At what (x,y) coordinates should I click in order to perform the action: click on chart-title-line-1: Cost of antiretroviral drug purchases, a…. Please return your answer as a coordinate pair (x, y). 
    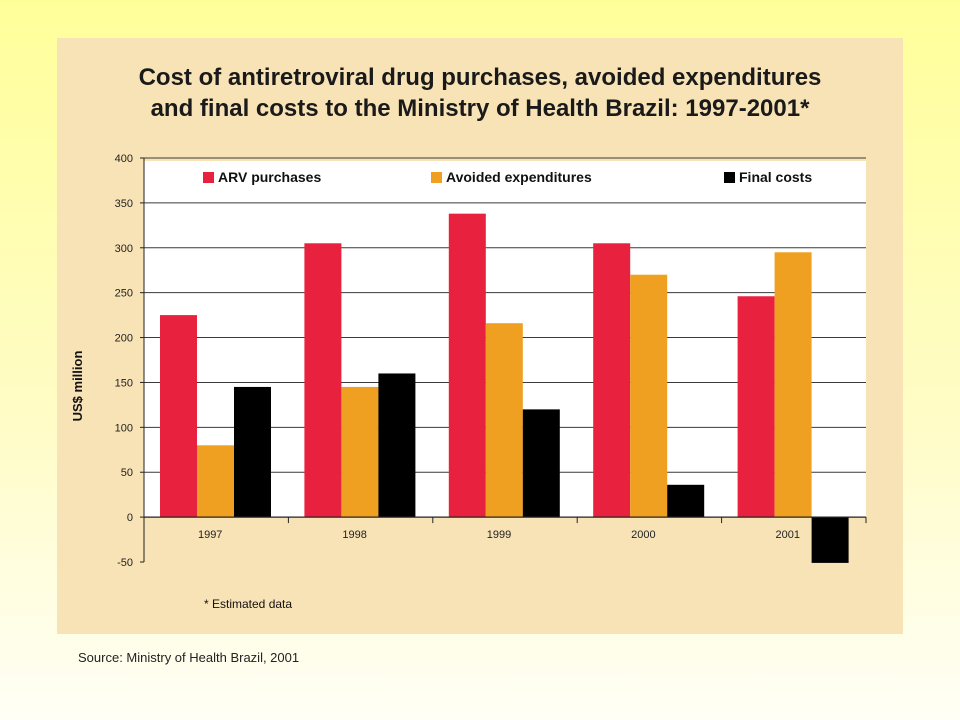
    Looking at the image, I should click on (480, 77).